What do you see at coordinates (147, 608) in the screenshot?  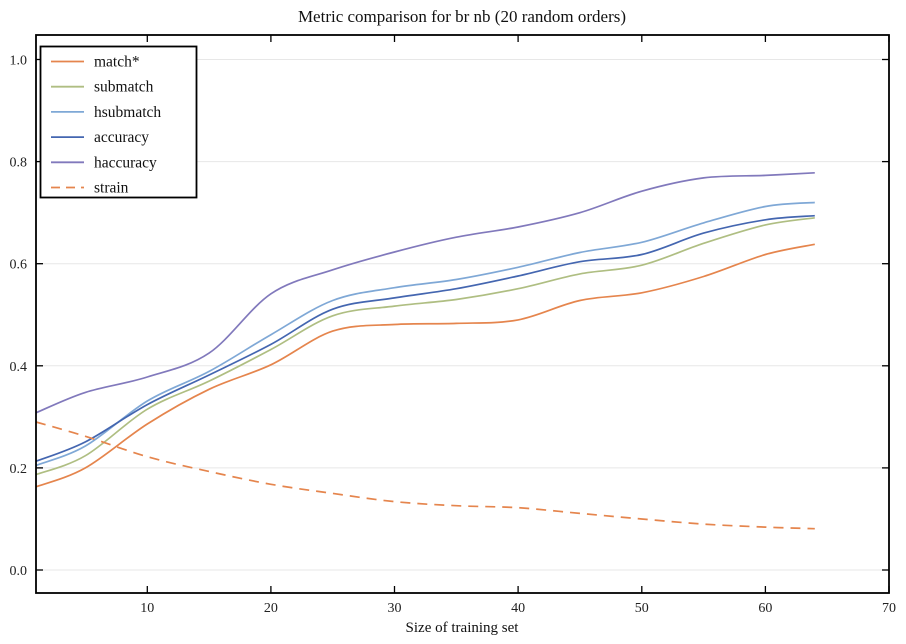 I see `x-tick-label: 10` at bounding box center [147, 608].